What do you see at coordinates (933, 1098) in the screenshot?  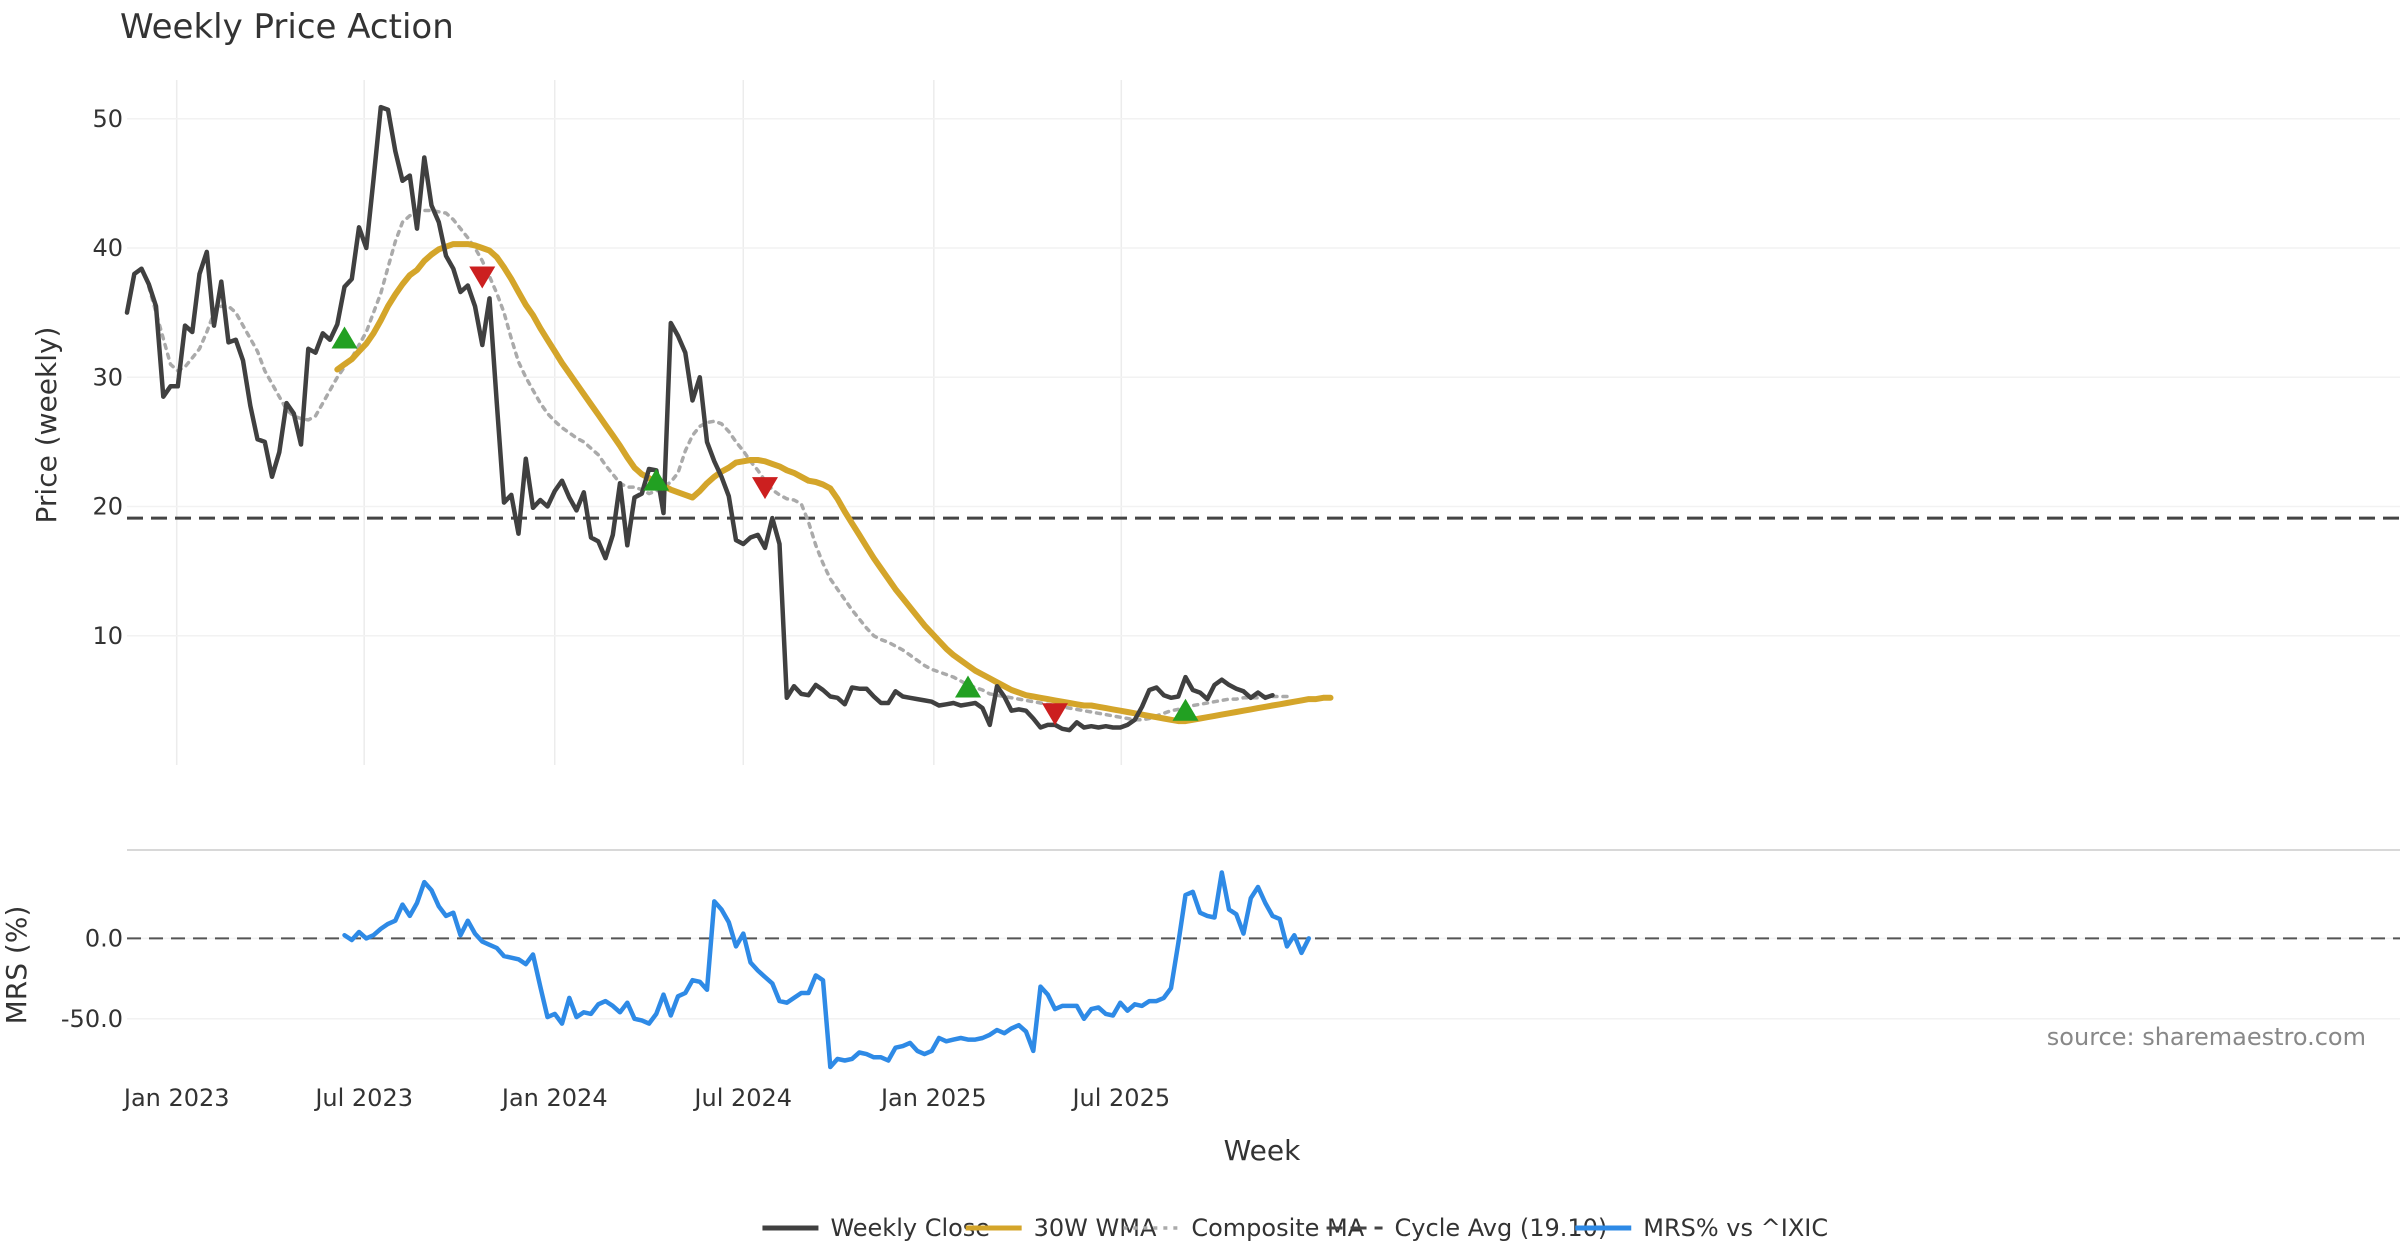 I see `x-tick-label: Jan 2025` at bounding box center [933, 1098].